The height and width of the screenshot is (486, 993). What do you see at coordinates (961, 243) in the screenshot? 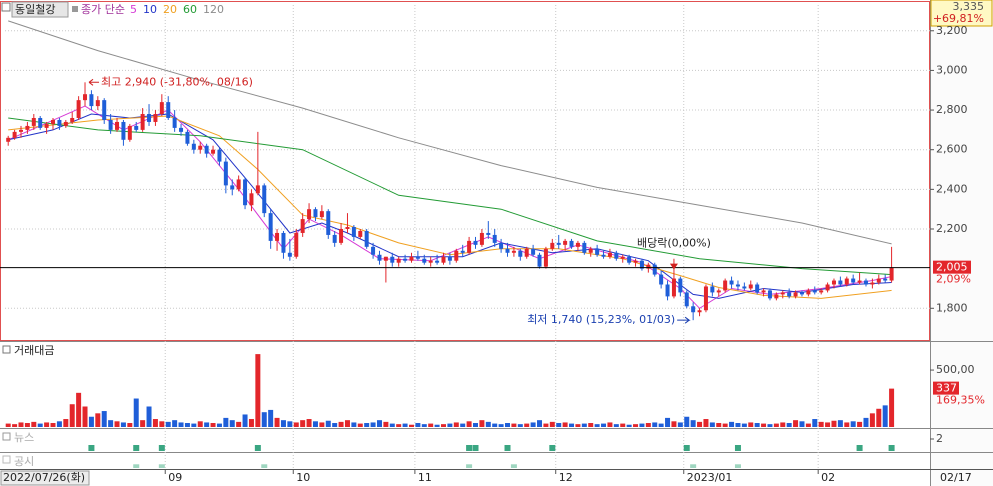
I see `axis-column` at bounding box center [961, 243].